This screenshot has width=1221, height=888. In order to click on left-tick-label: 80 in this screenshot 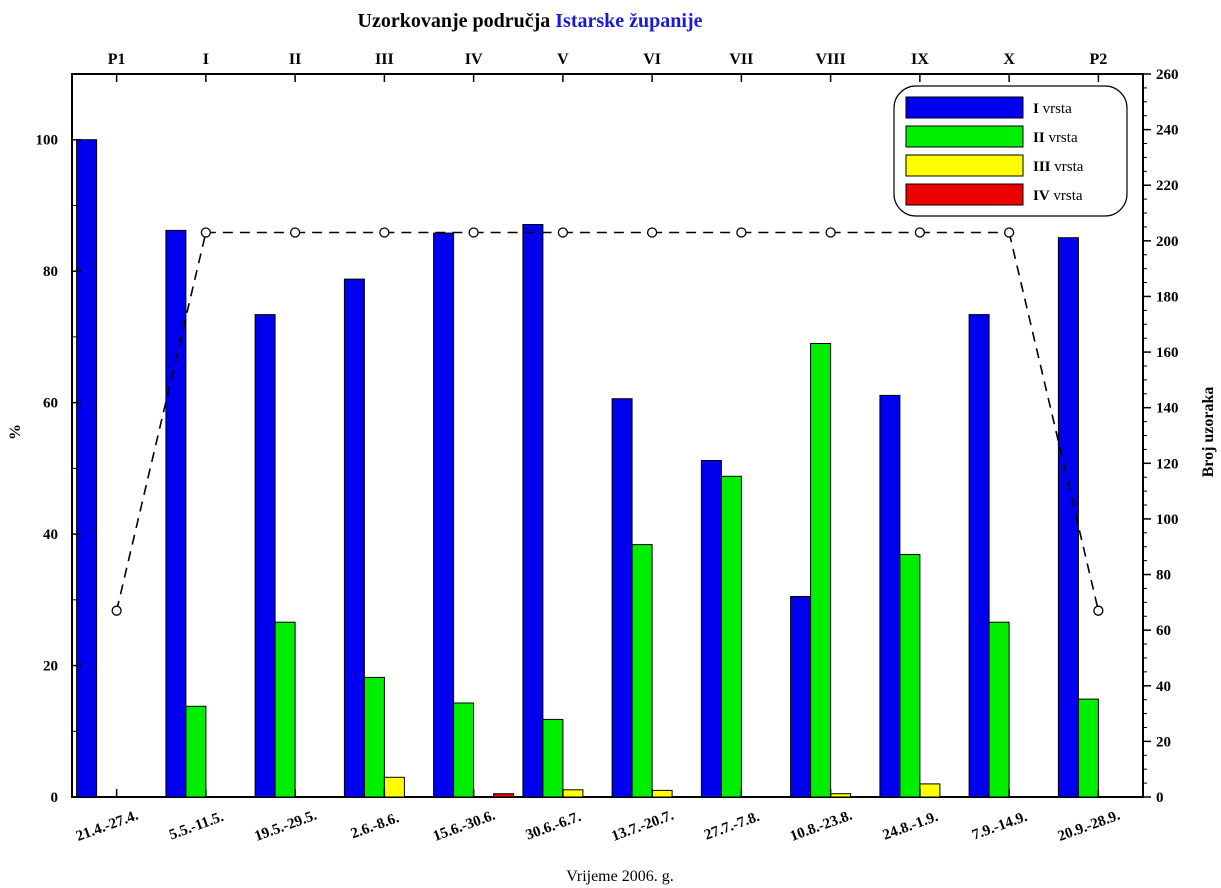, I will do `click(50, 272)`.